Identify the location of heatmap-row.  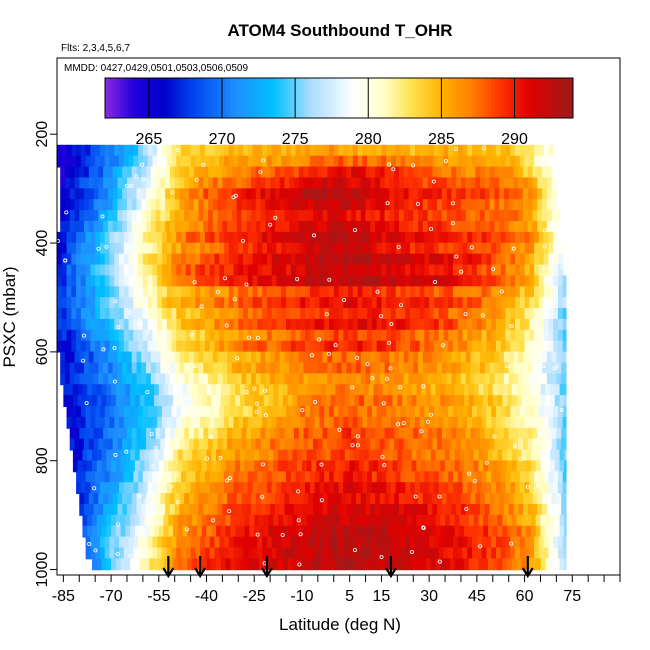
(313, 379).